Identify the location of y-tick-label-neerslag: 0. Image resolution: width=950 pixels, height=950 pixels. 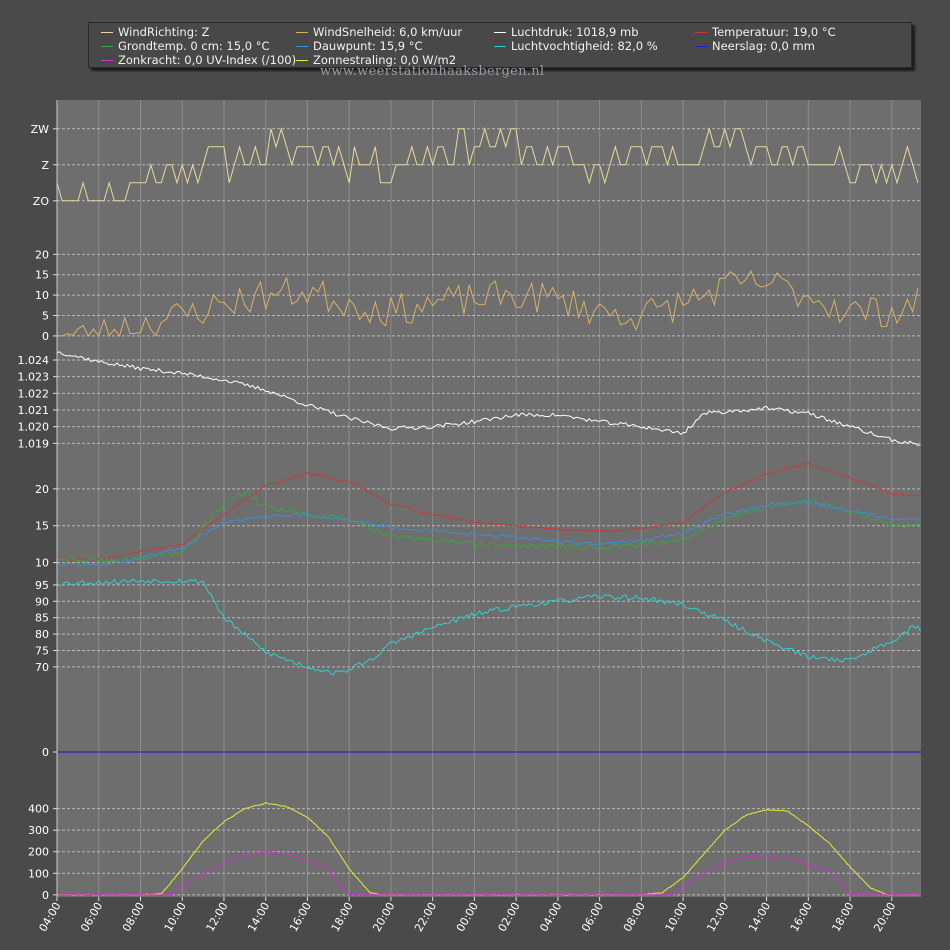
(45, 752).